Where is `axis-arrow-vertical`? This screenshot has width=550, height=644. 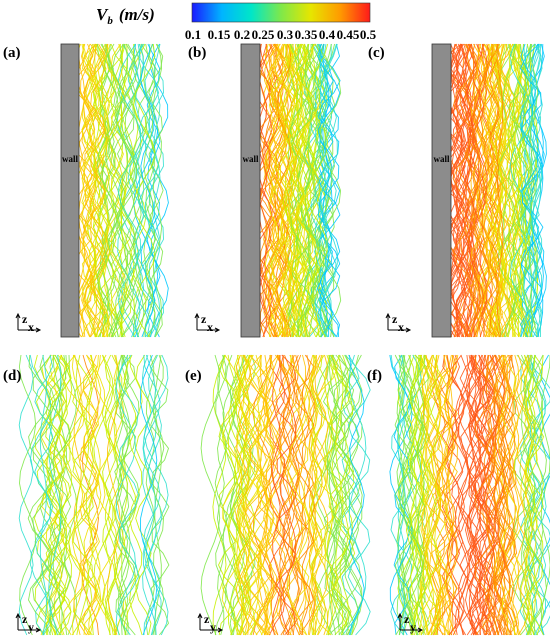
axis-arrow-vertical is located at coordinates (197, 321).